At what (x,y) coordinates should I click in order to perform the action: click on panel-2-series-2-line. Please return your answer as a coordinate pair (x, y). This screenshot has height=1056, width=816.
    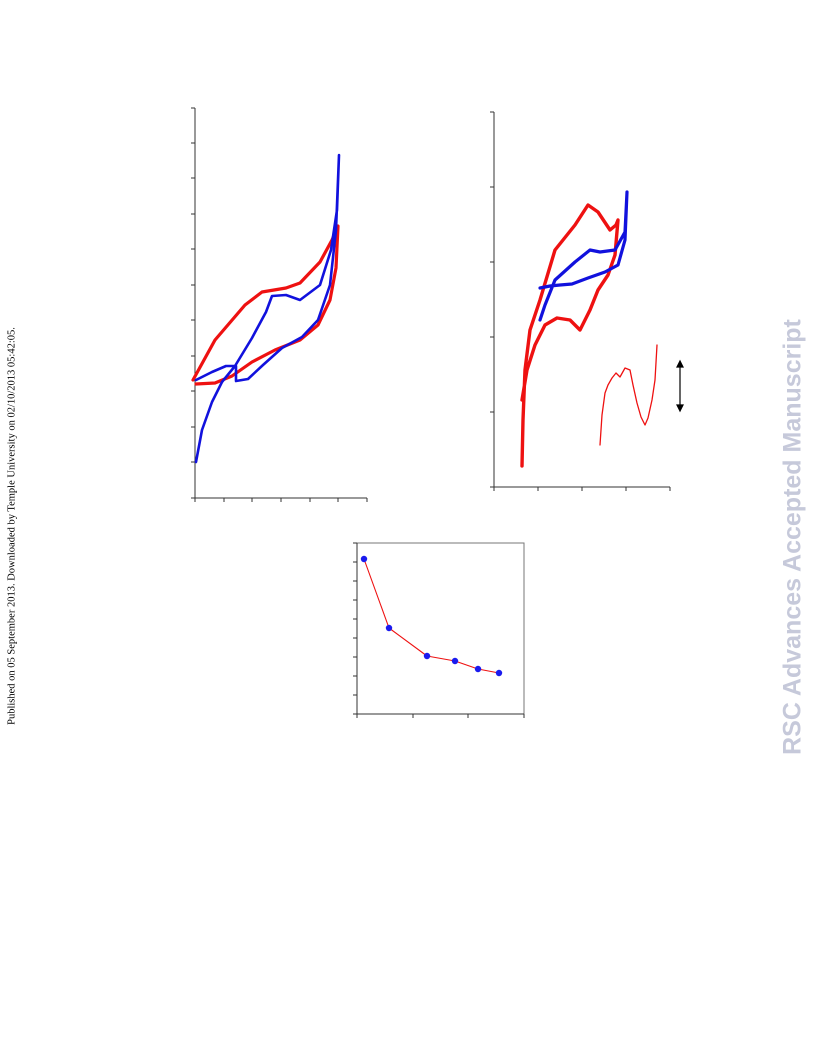
    Looking at the image, I should click on (583, 256).